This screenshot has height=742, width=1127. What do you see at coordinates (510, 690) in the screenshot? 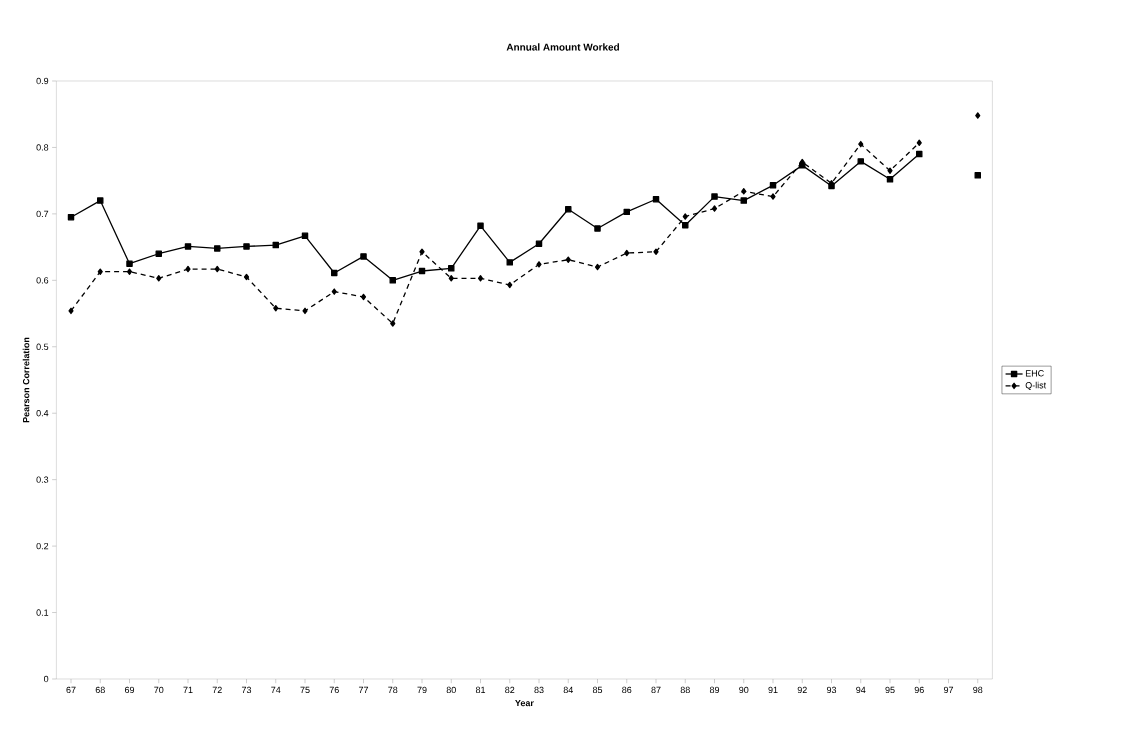
I see `x-tick-label: 82` at bounding box center [510, 690].